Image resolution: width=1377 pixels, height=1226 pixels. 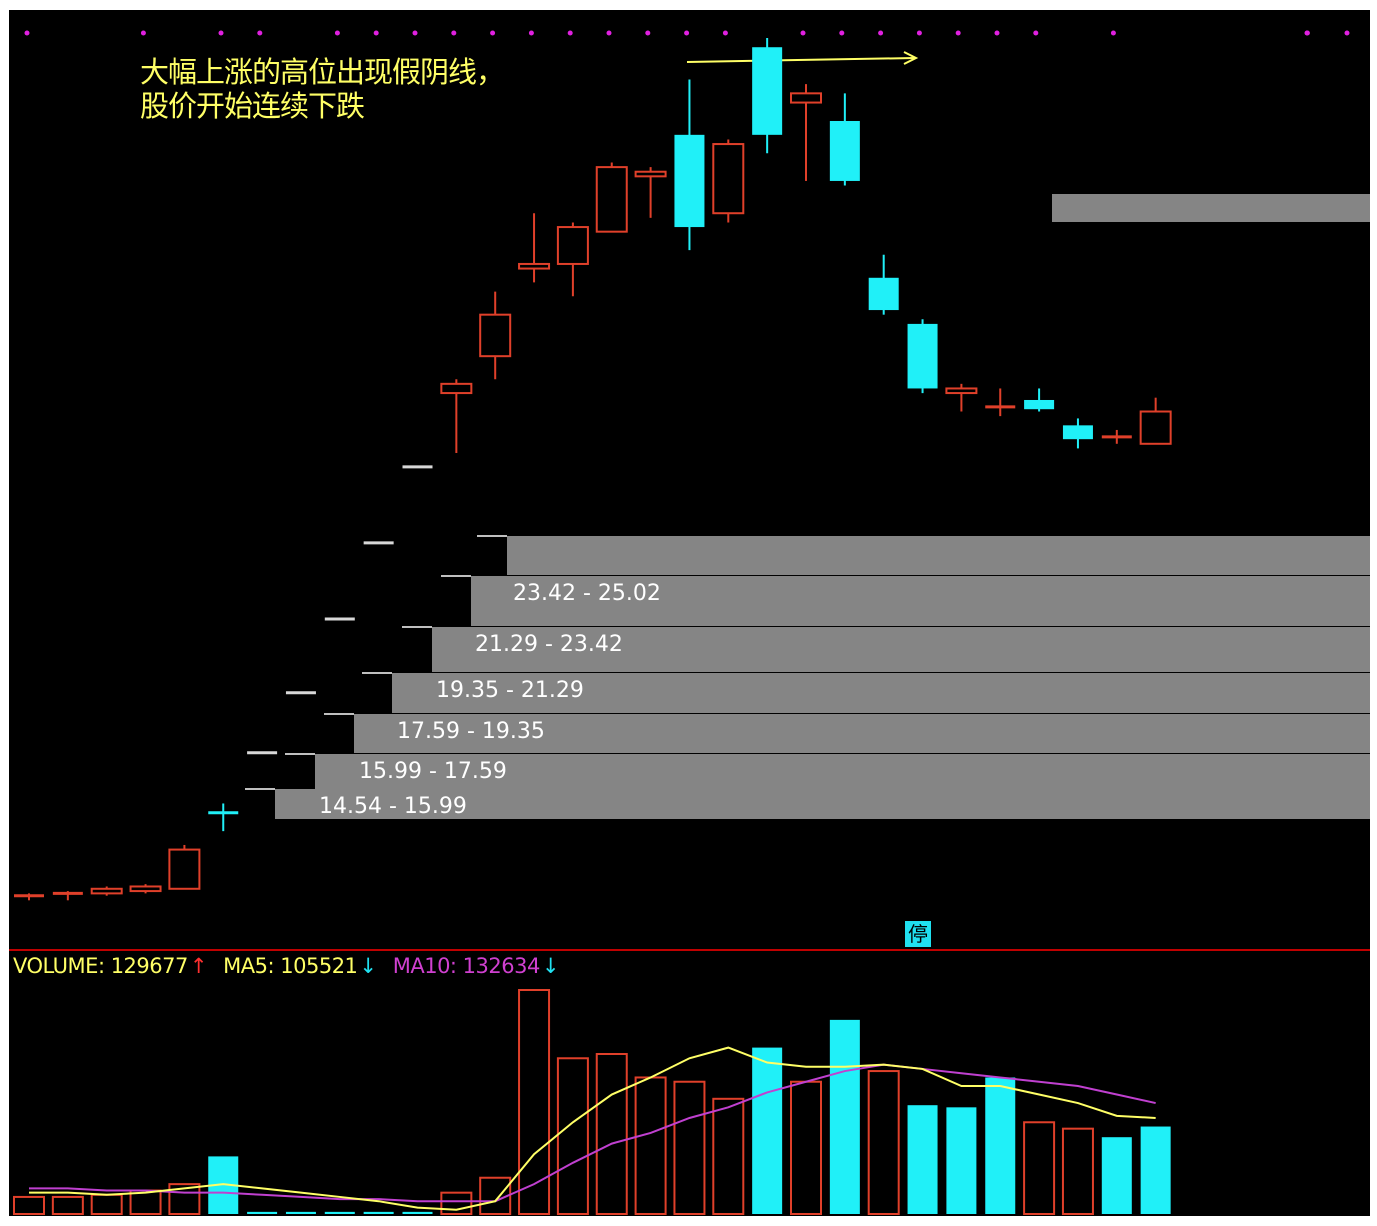 I want to click on ma10-arrow-down-icon: ↓, so click(x=550, y=966).